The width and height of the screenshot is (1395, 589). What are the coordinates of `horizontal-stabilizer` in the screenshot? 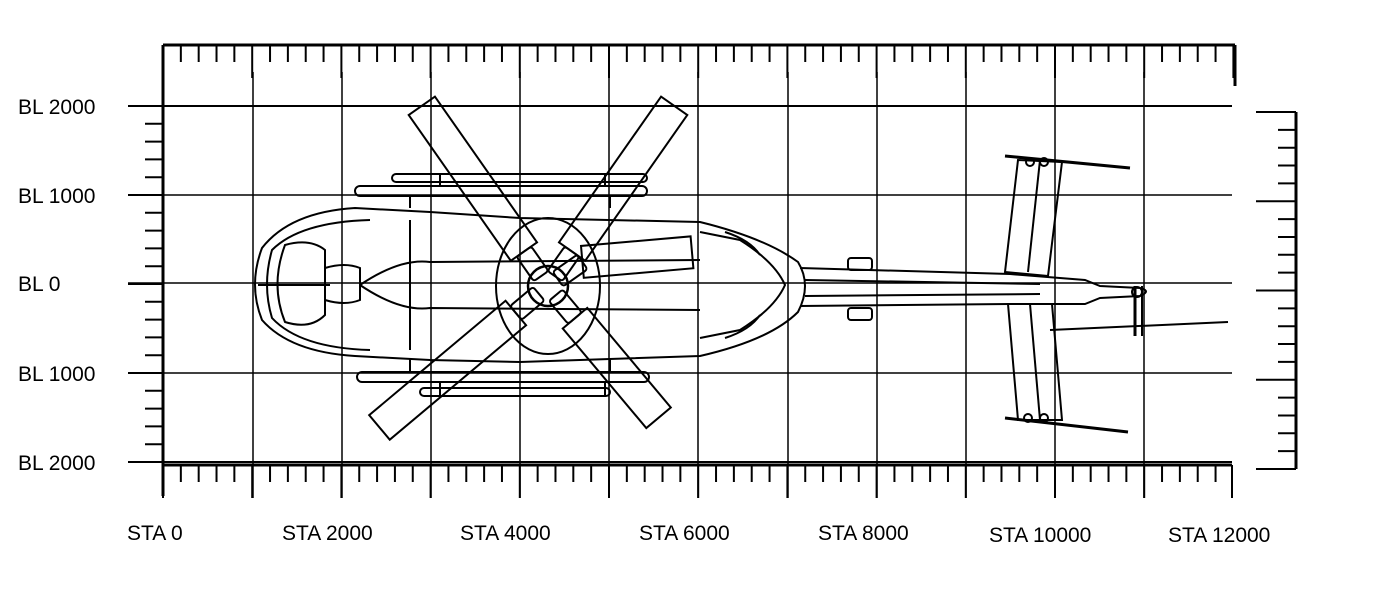 It's located at (1067, 294).